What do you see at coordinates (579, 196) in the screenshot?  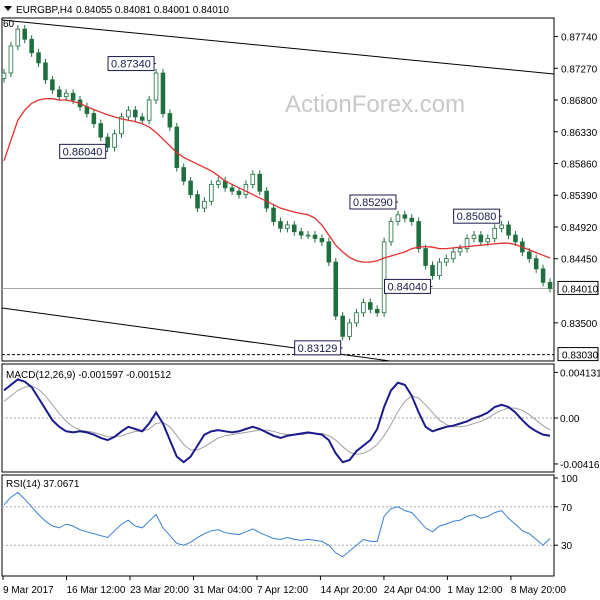 I see `price-tick-label: 0.85390` at bounding box center [579, 196].